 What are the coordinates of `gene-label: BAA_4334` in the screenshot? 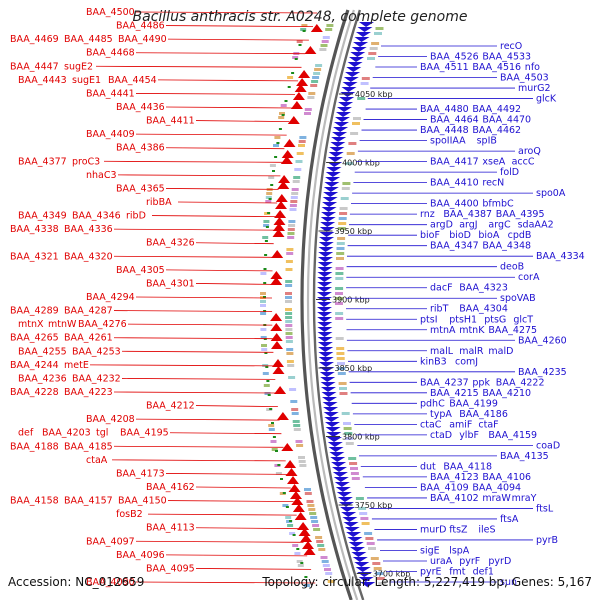 It's located at (560, 256).